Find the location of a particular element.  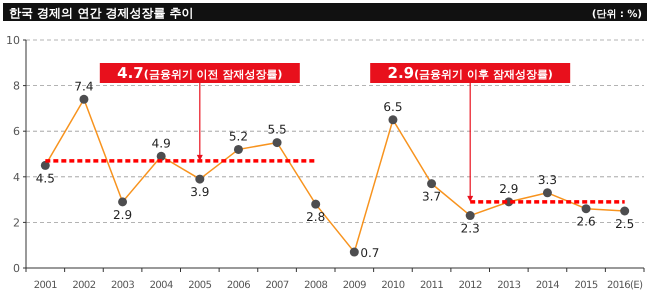

x-tick-label: 2012 is located at coordinates (470, 285).